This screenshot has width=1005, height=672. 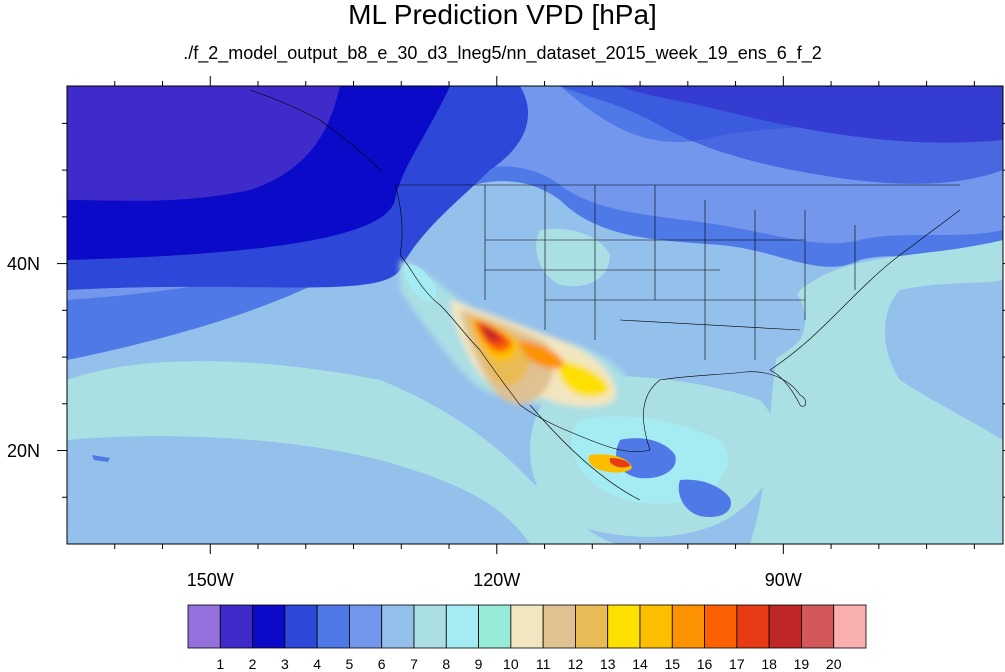 What do you see at coordinates (783, 580) in the screenshot?
I see `lon-tick-label: 90W` at bounding box center [783, 580].